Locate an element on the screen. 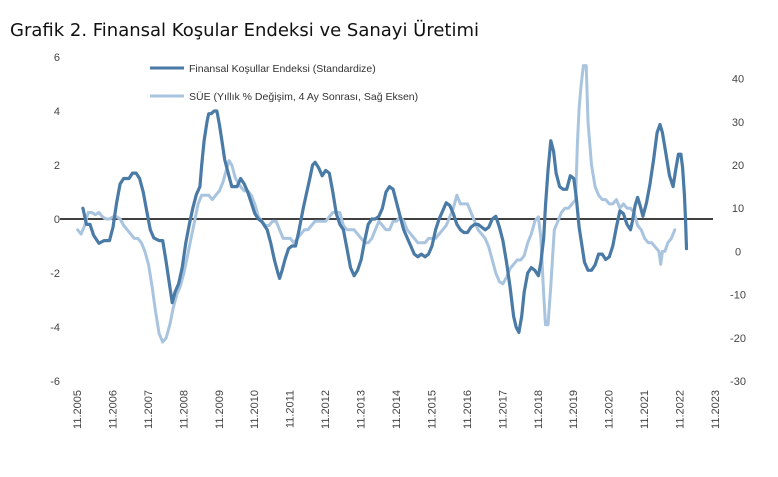 This screenshot has width=778, height=477. x-tick-label: 11.2014 is located at coordinates (397, 409).